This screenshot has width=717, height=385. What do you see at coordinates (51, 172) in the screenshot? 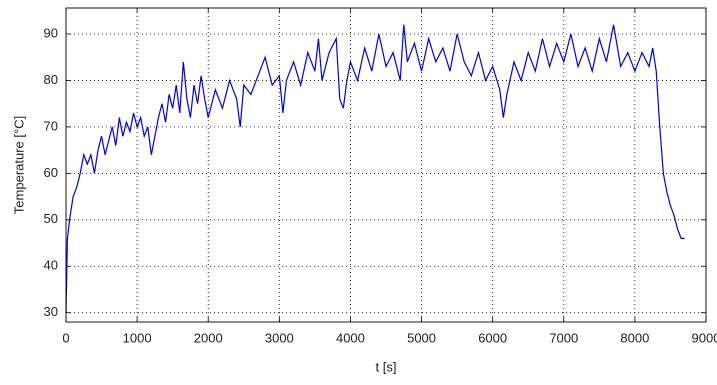
I see `y-tick-label: 60` at bounding box center [51, 172].